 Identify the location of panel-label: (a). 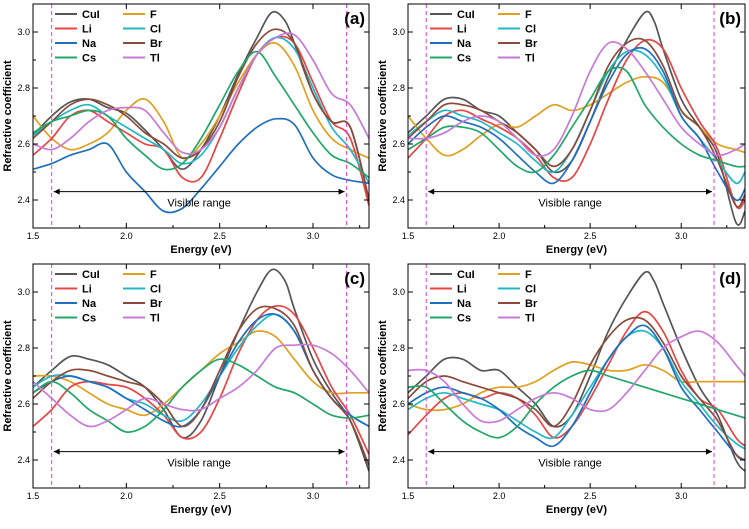
(354, 18).